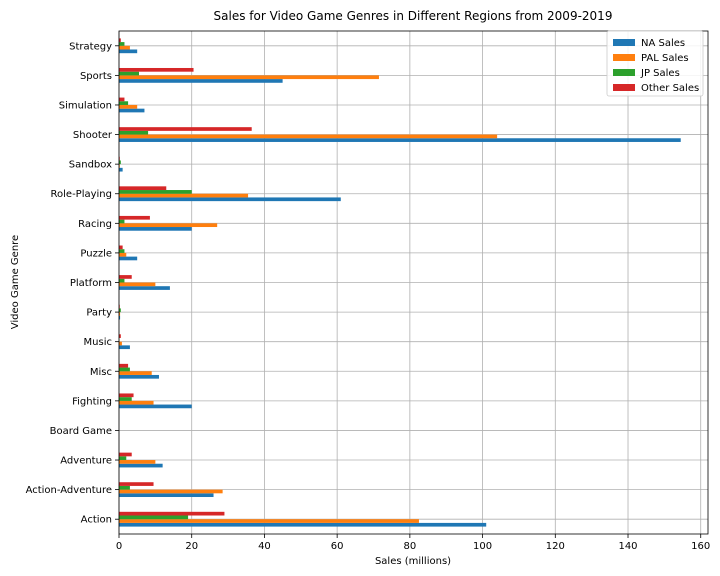  I want to click on x-tick-label: 0, so click(119, 546).